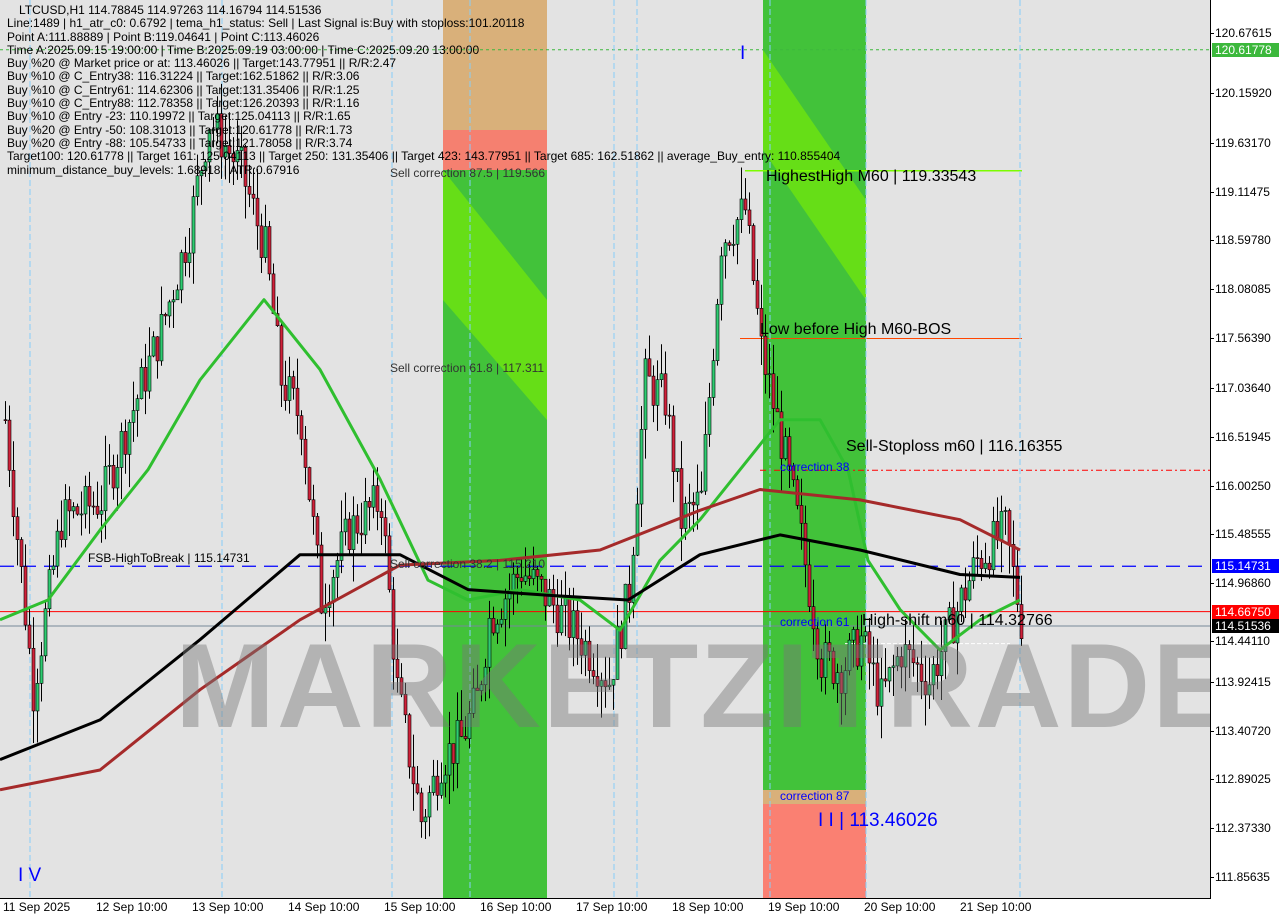  Describe the element at coordinates (132, 907) in the screenshot. I see `x-tick-label: 12 Sep 10:00` at that location.